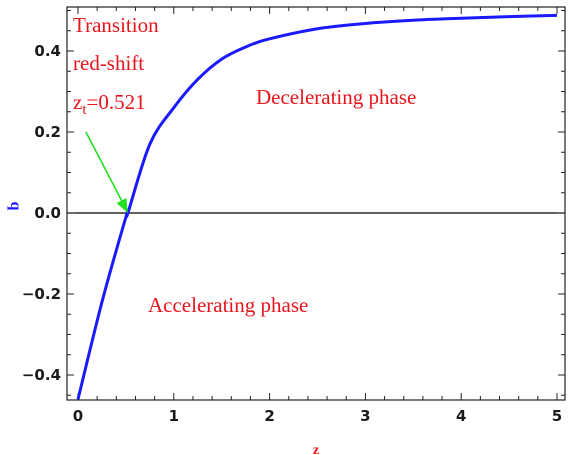 This screenshot has width=572, height=455. Describe the element at coordinates (228, 305) in the screenshot. I see `annotation-accelerating: Accelerating phase` at that location.